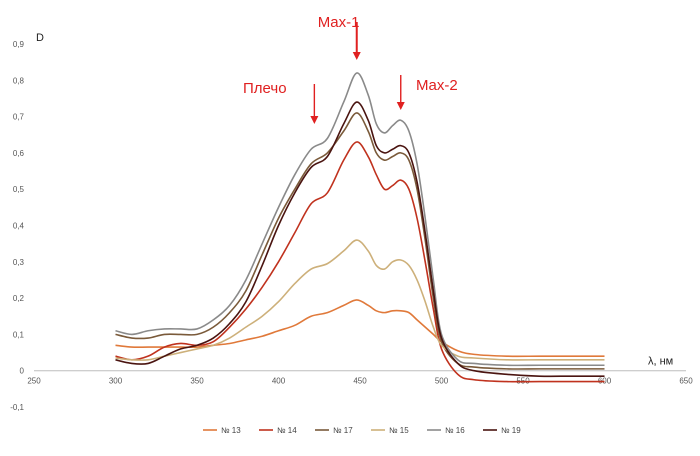 The width and height of the screenshot is (700, 456). Describe the element at coordinates (437, 85) in the screenshot. I see `annotation-label: Max-2` at that location.